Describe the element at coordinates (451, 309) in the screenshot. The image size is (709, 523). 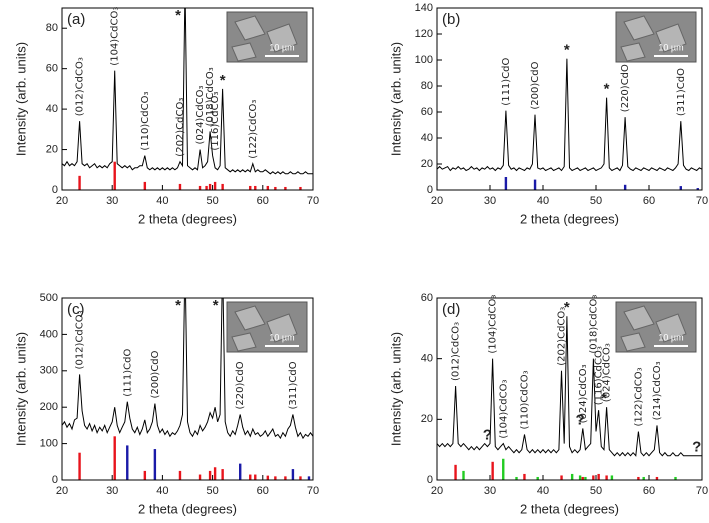
I see `panel-label: (d)` at that location.